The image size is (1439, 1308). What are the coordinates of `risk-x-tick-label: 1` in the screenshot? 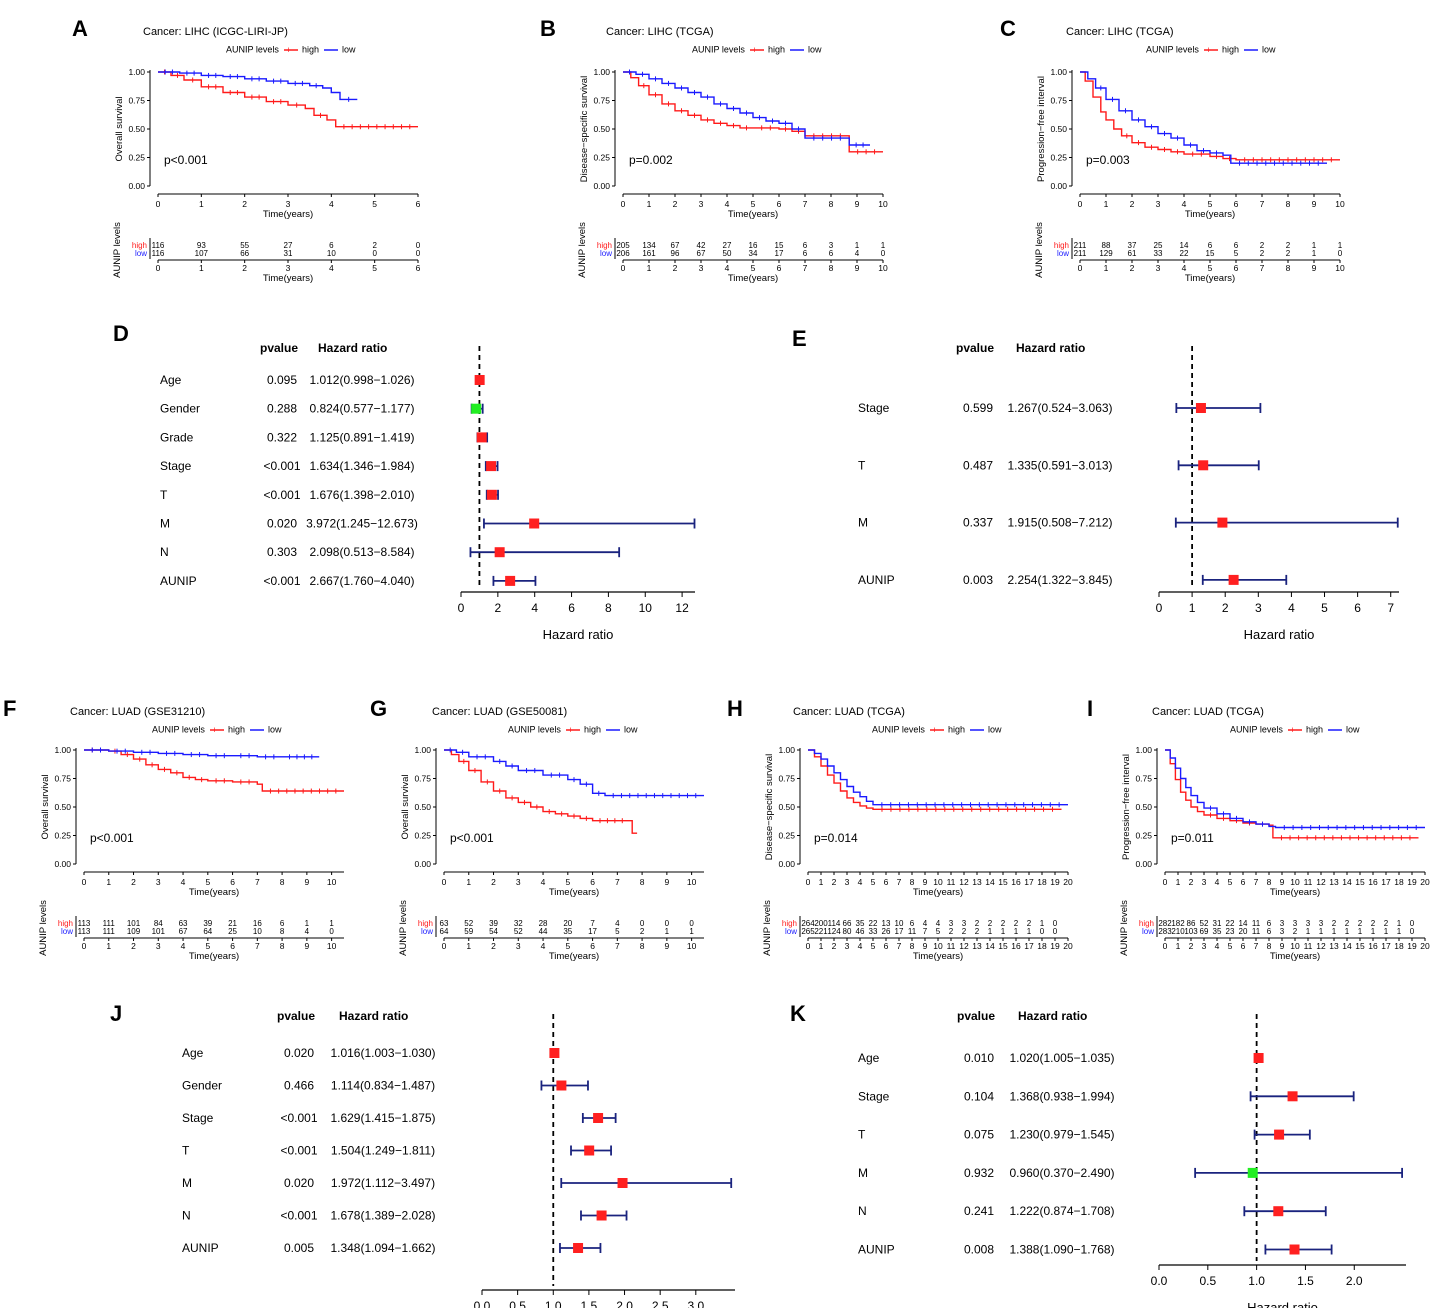 It's located at (468, 946).